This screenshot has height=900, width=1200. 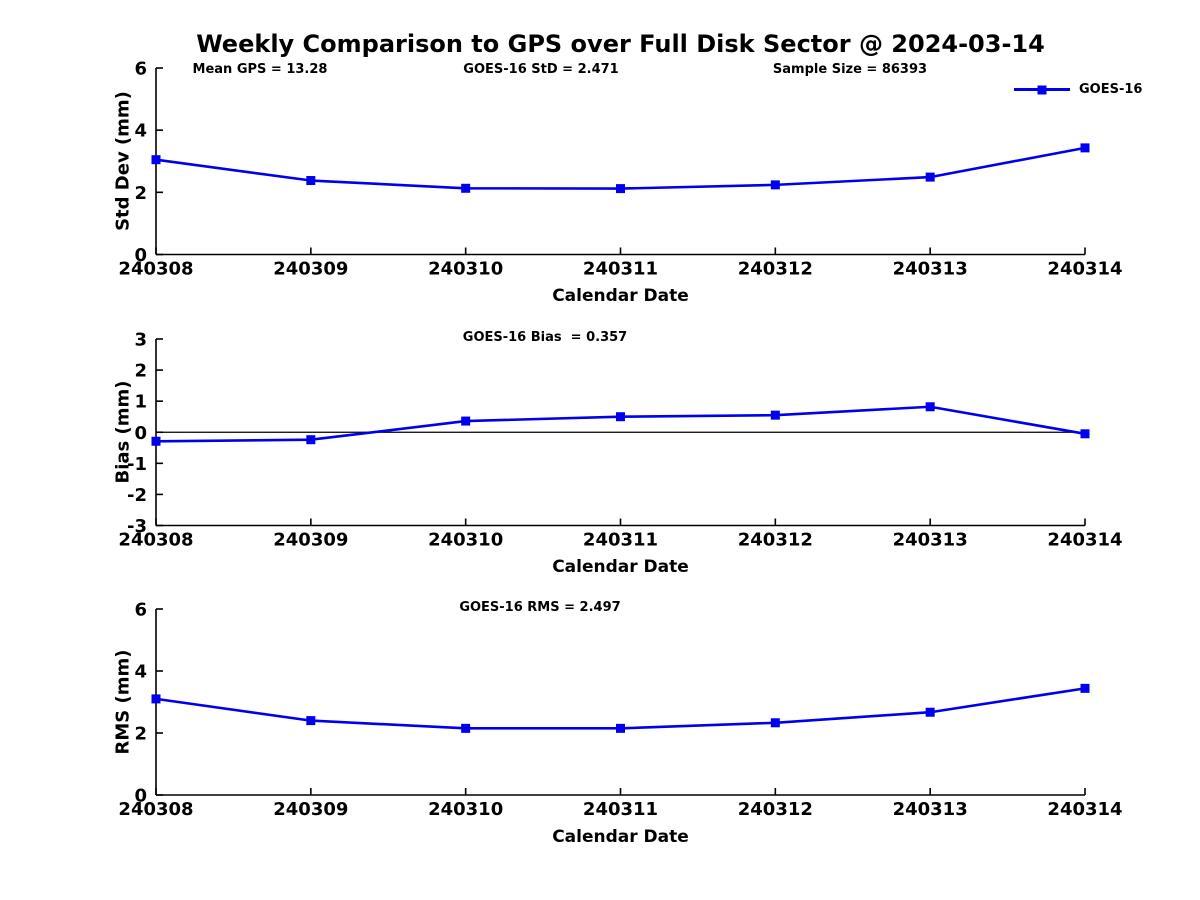 What do you see at coordinates (137, 464) in the screenshot?
I see `y-tick-label: -1` at bounding box center [137, 464].